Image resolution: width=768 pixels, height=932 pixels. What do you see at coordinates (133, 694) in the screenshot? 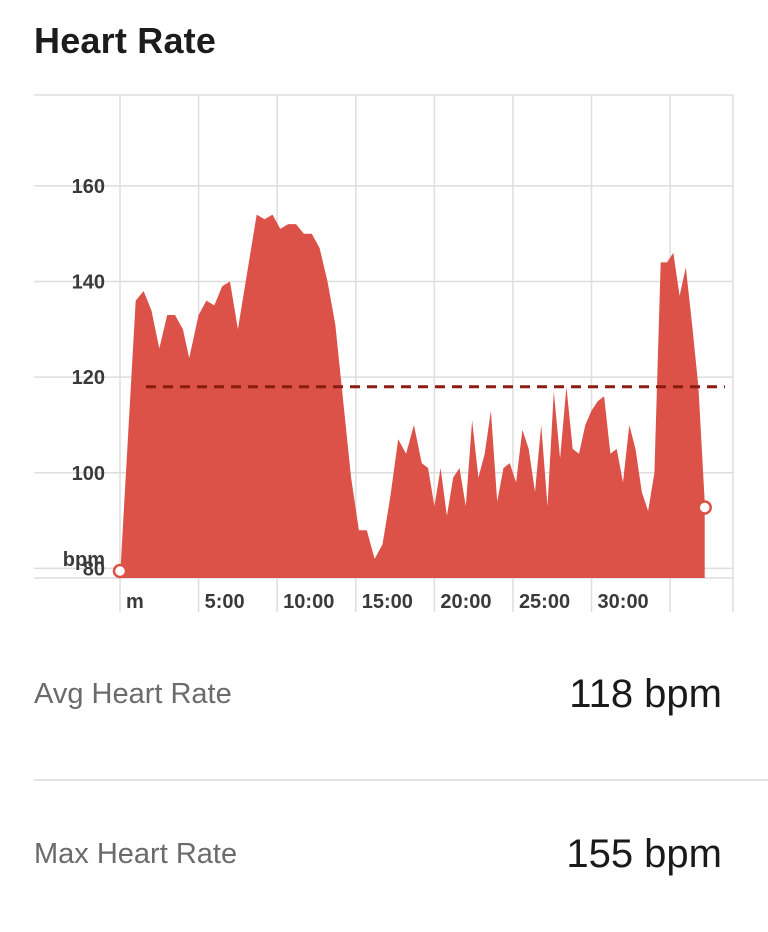
I see `avg-heart-rate-label: Avg Heart Rate` at bounding box center [133, 694].